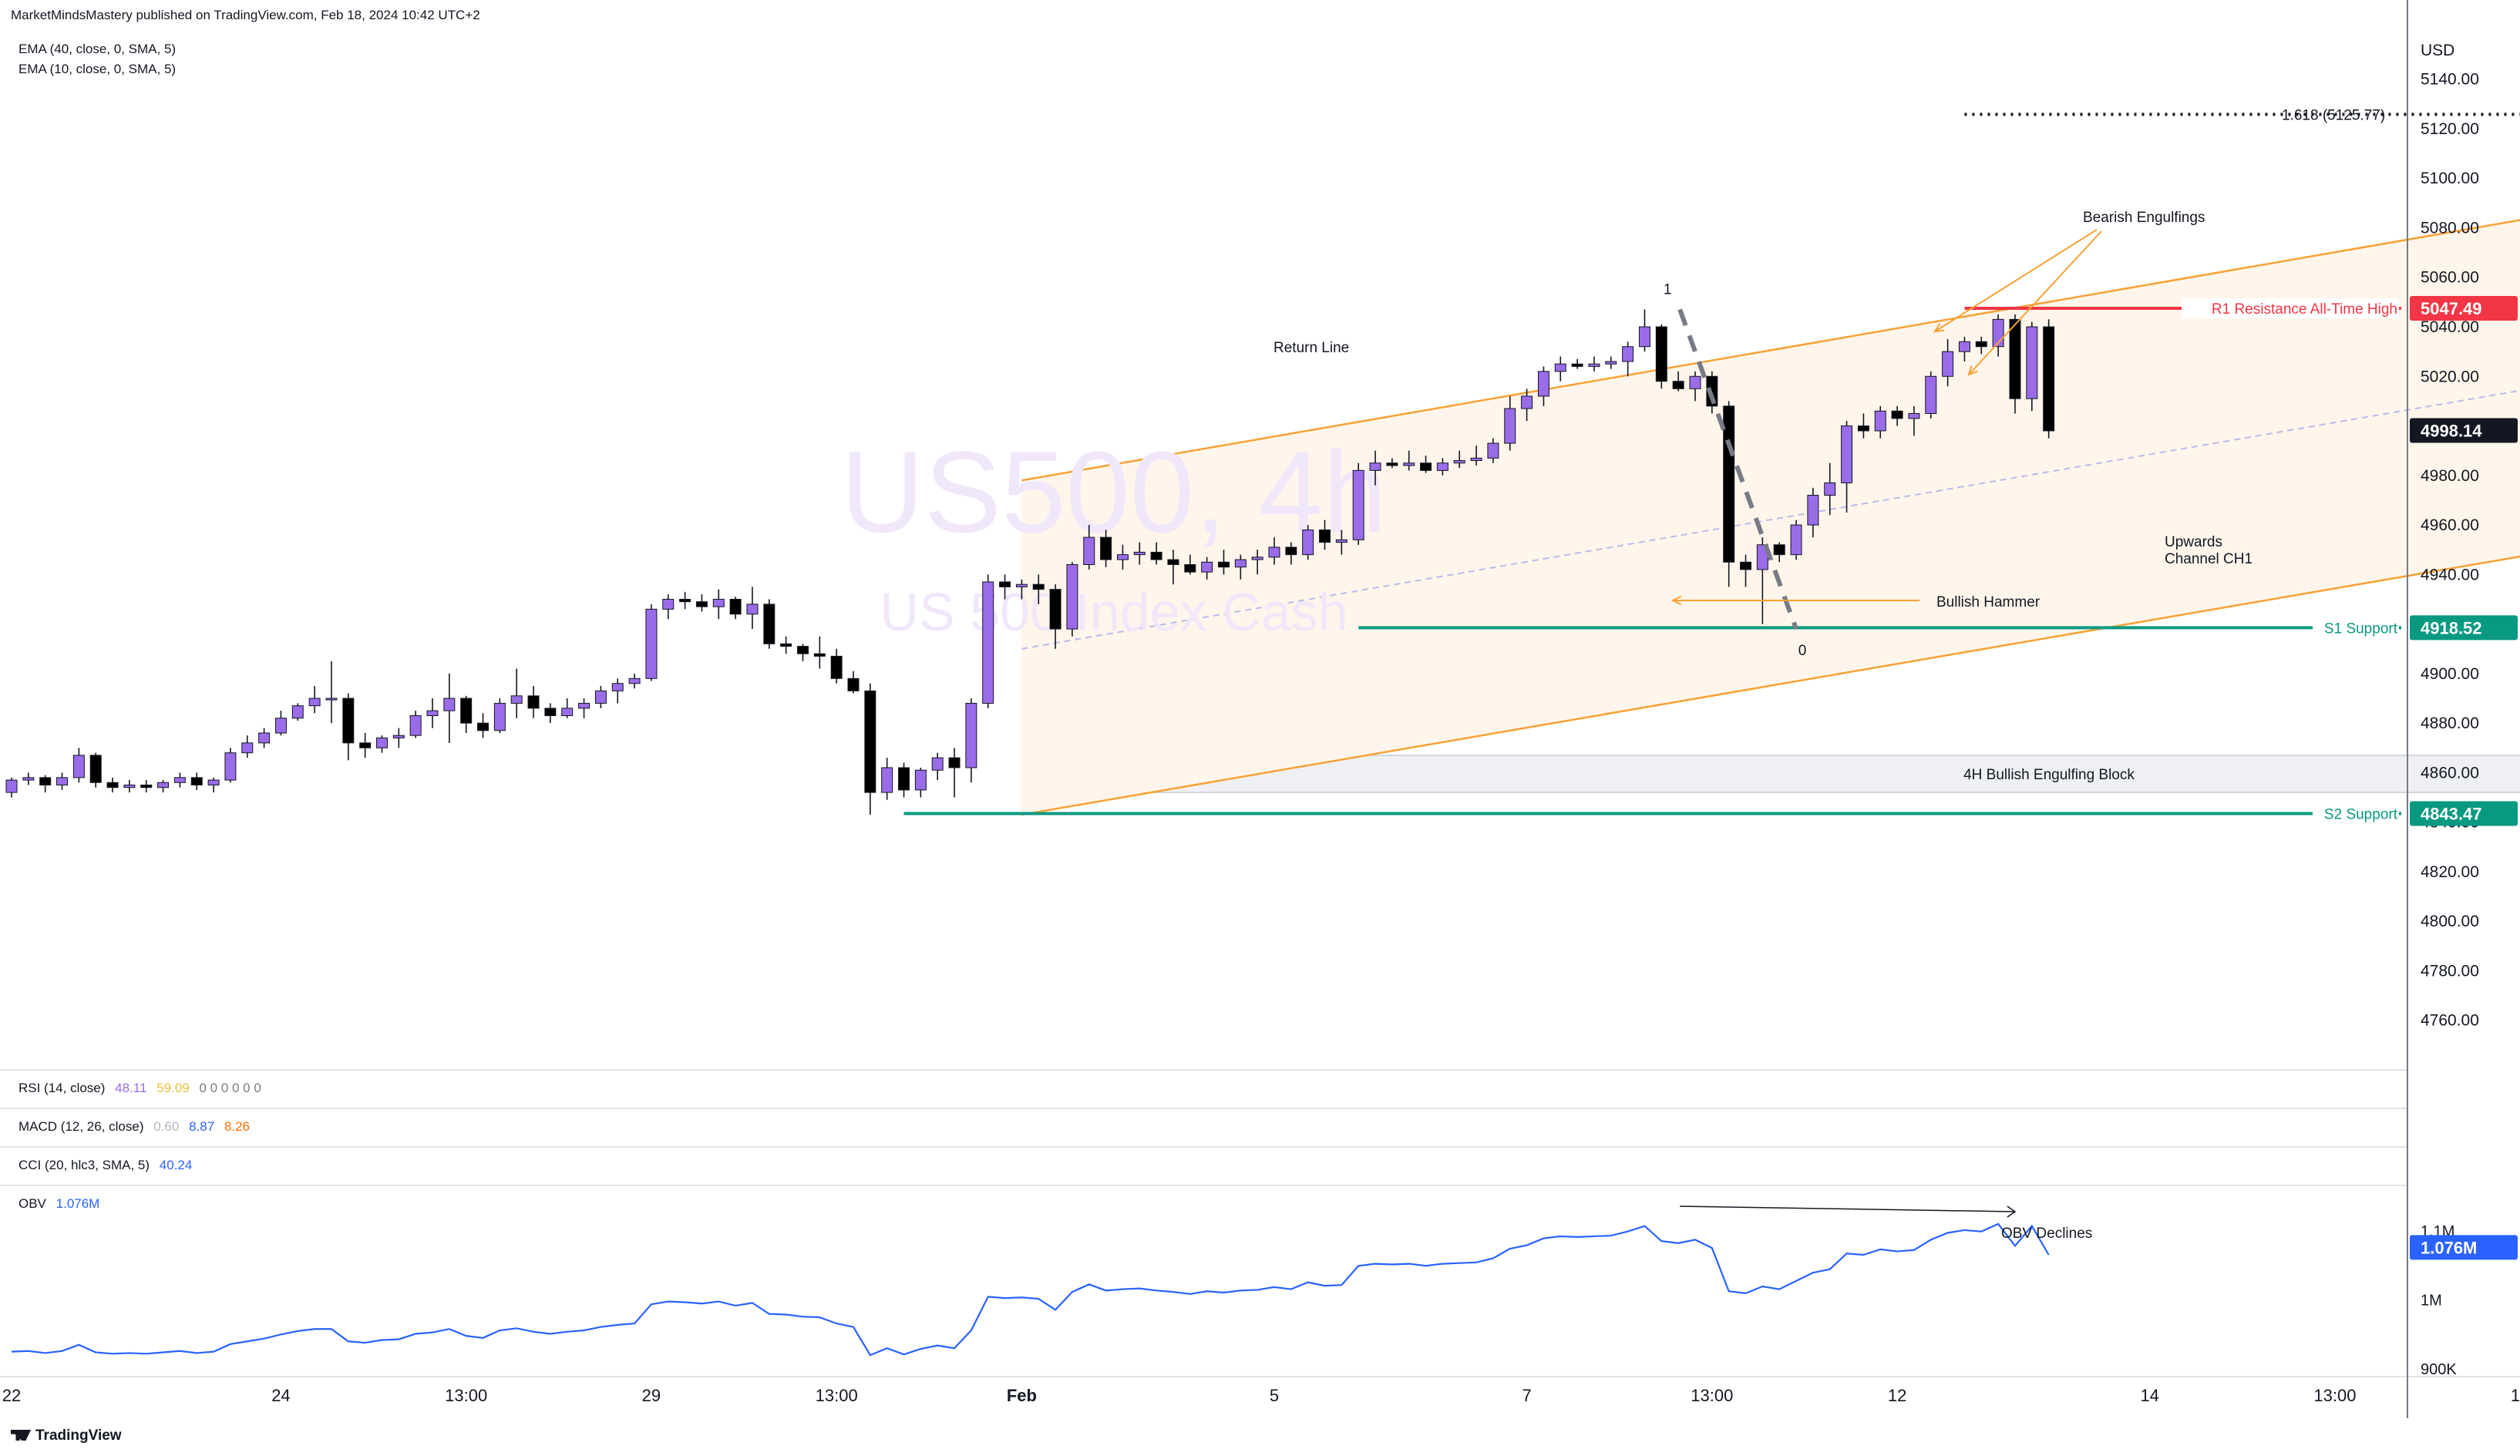 The image size is (2520, 1456). I want to click on swing-high-label: 1, so click(1668, 290).